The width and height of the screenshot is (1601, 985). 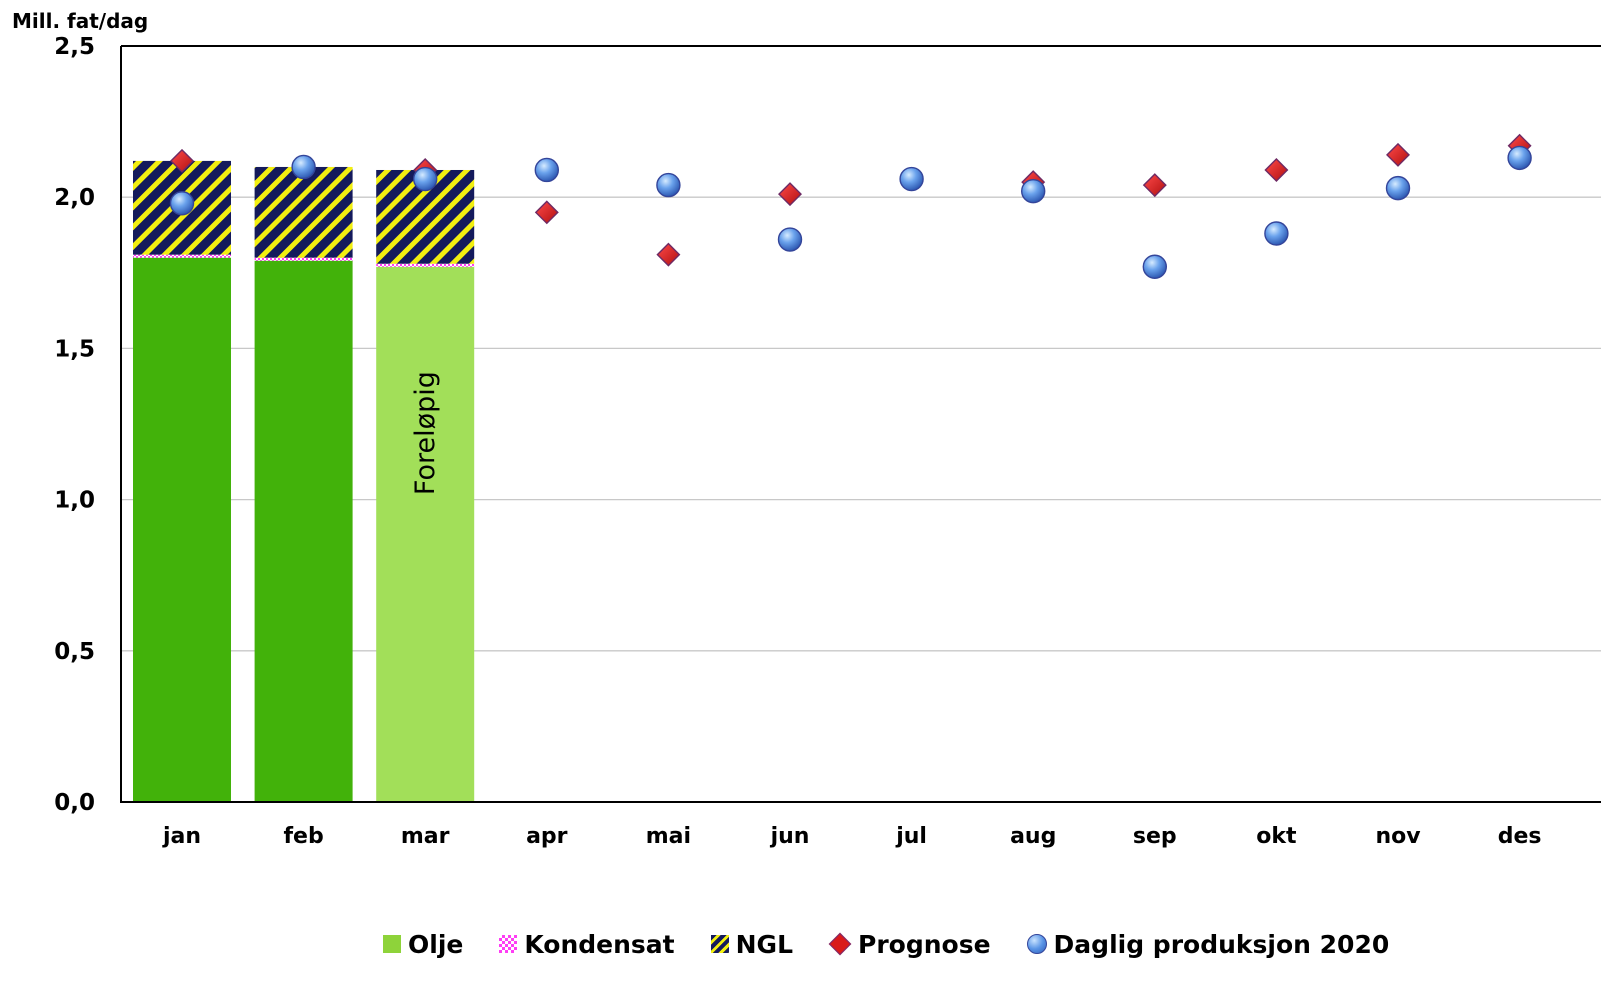 What do you see at coordinates (1276, 836) in the screenshot?
I see `x-tick-label: okt` at bounding box center [1276, 836].